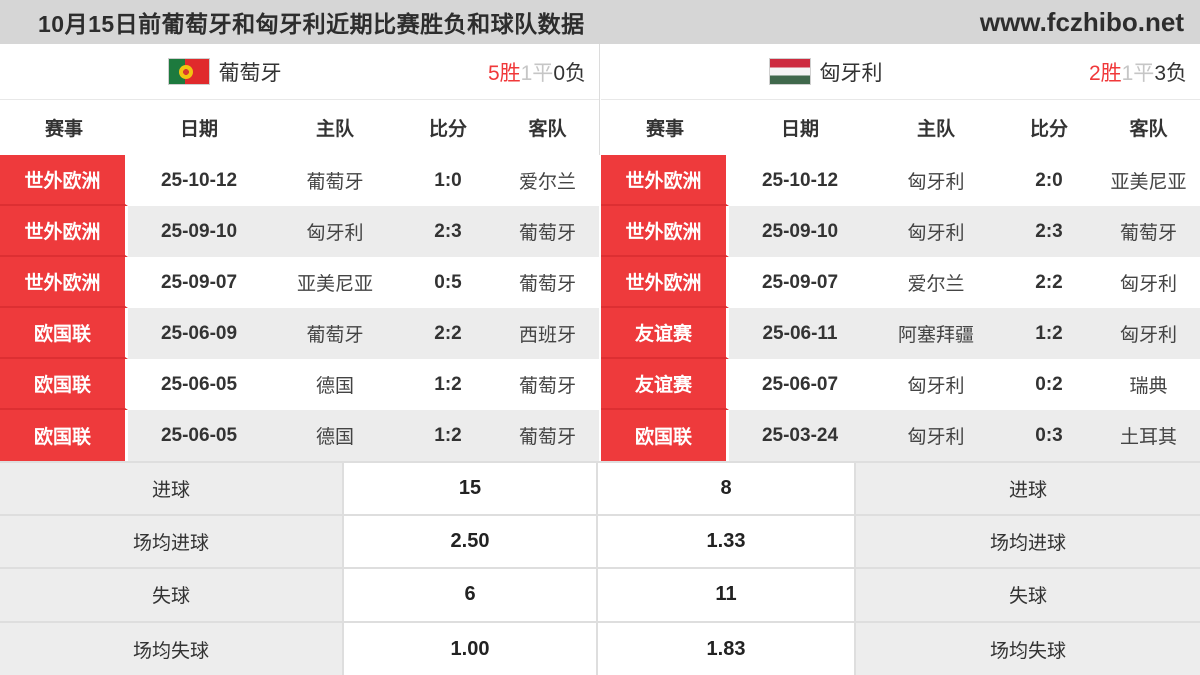 The image size is (1200, 675). What do you see at coordinates (471, 596) in the screenshot?
I see `stat-value-conceded-portugal: 6` at bounding box center [471, 596].